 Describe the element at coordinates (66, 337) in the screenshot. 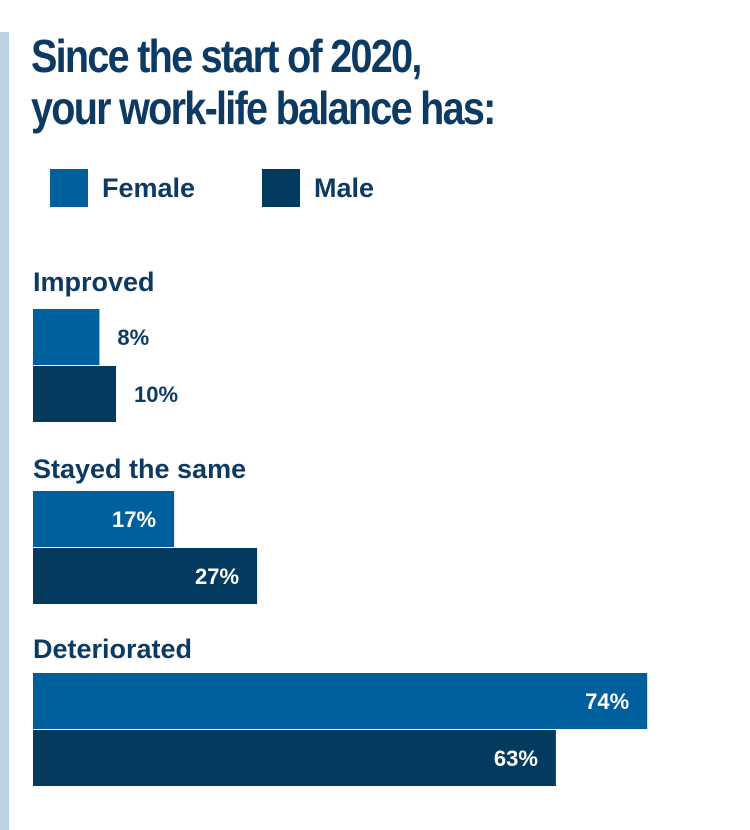

I see `bar-improved-female` at that location.